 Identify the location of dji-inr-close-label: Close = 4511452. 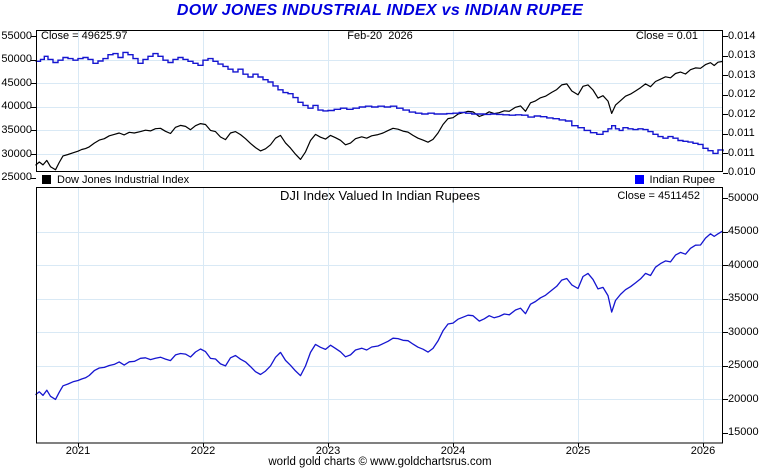
(658, 196).